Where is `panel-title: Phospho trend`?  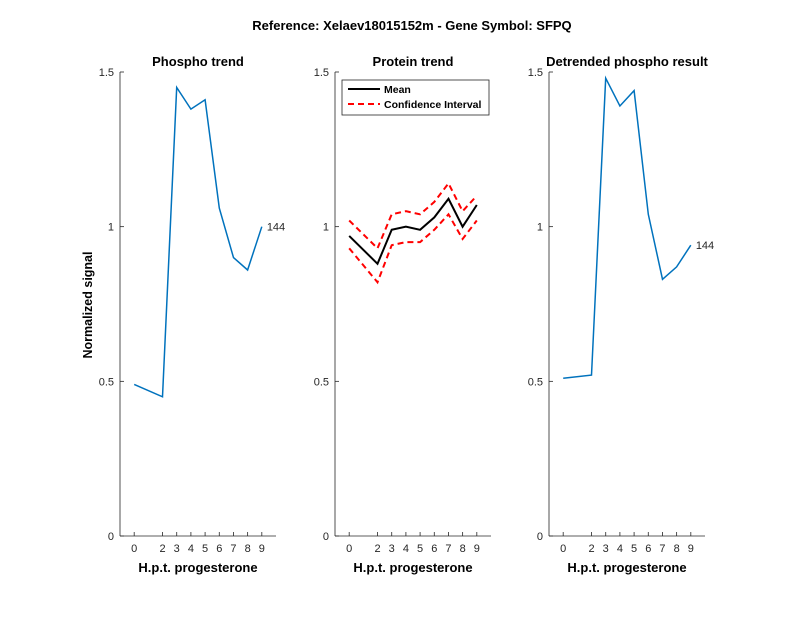 panel-title: Phospho trend is located at coordinates (198, 61).